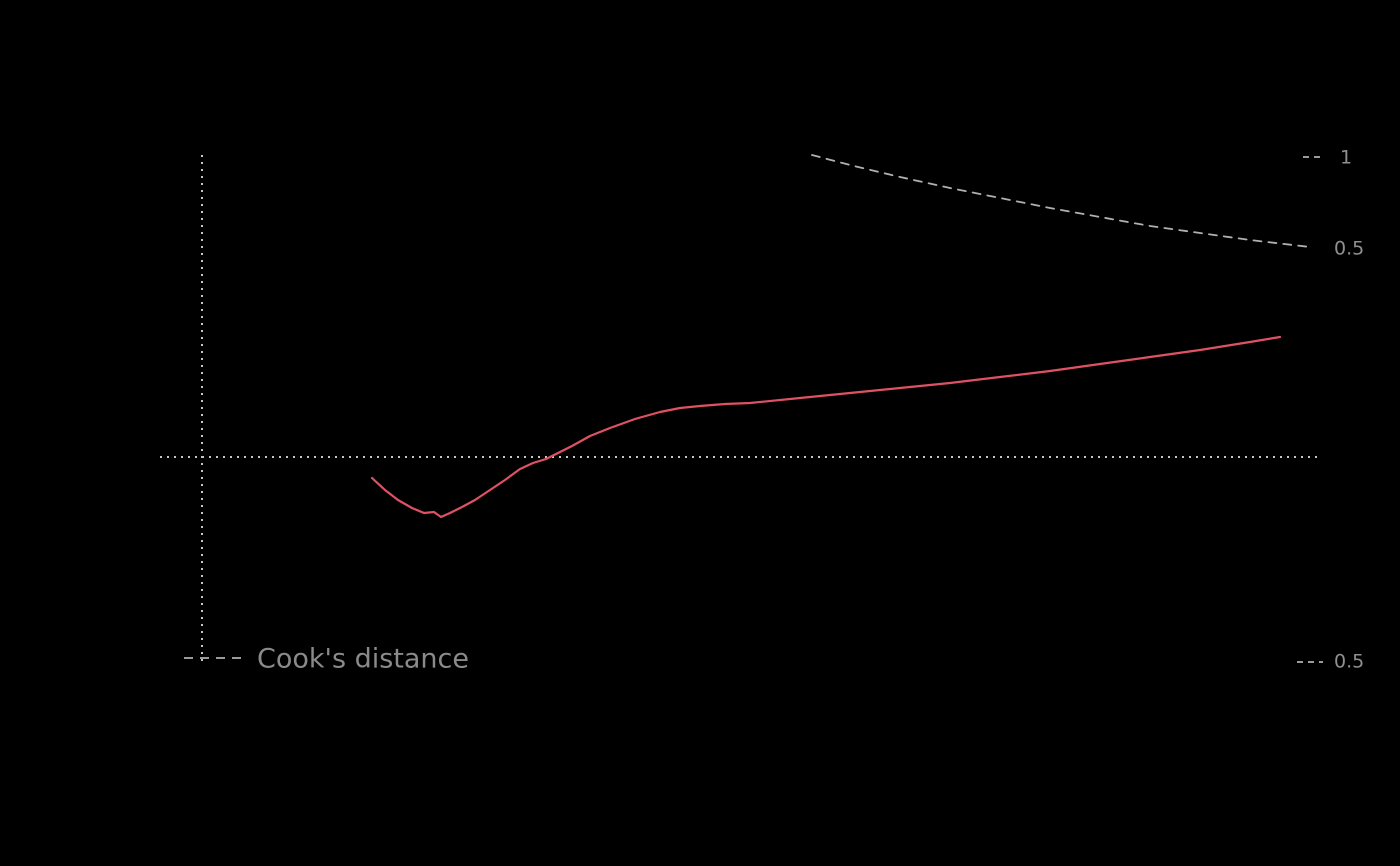 Image resolution: width=1400 pixels, height=866 pixels. I want to click on contour-labels: 1 0.5 0.5, so click(1330, 410).